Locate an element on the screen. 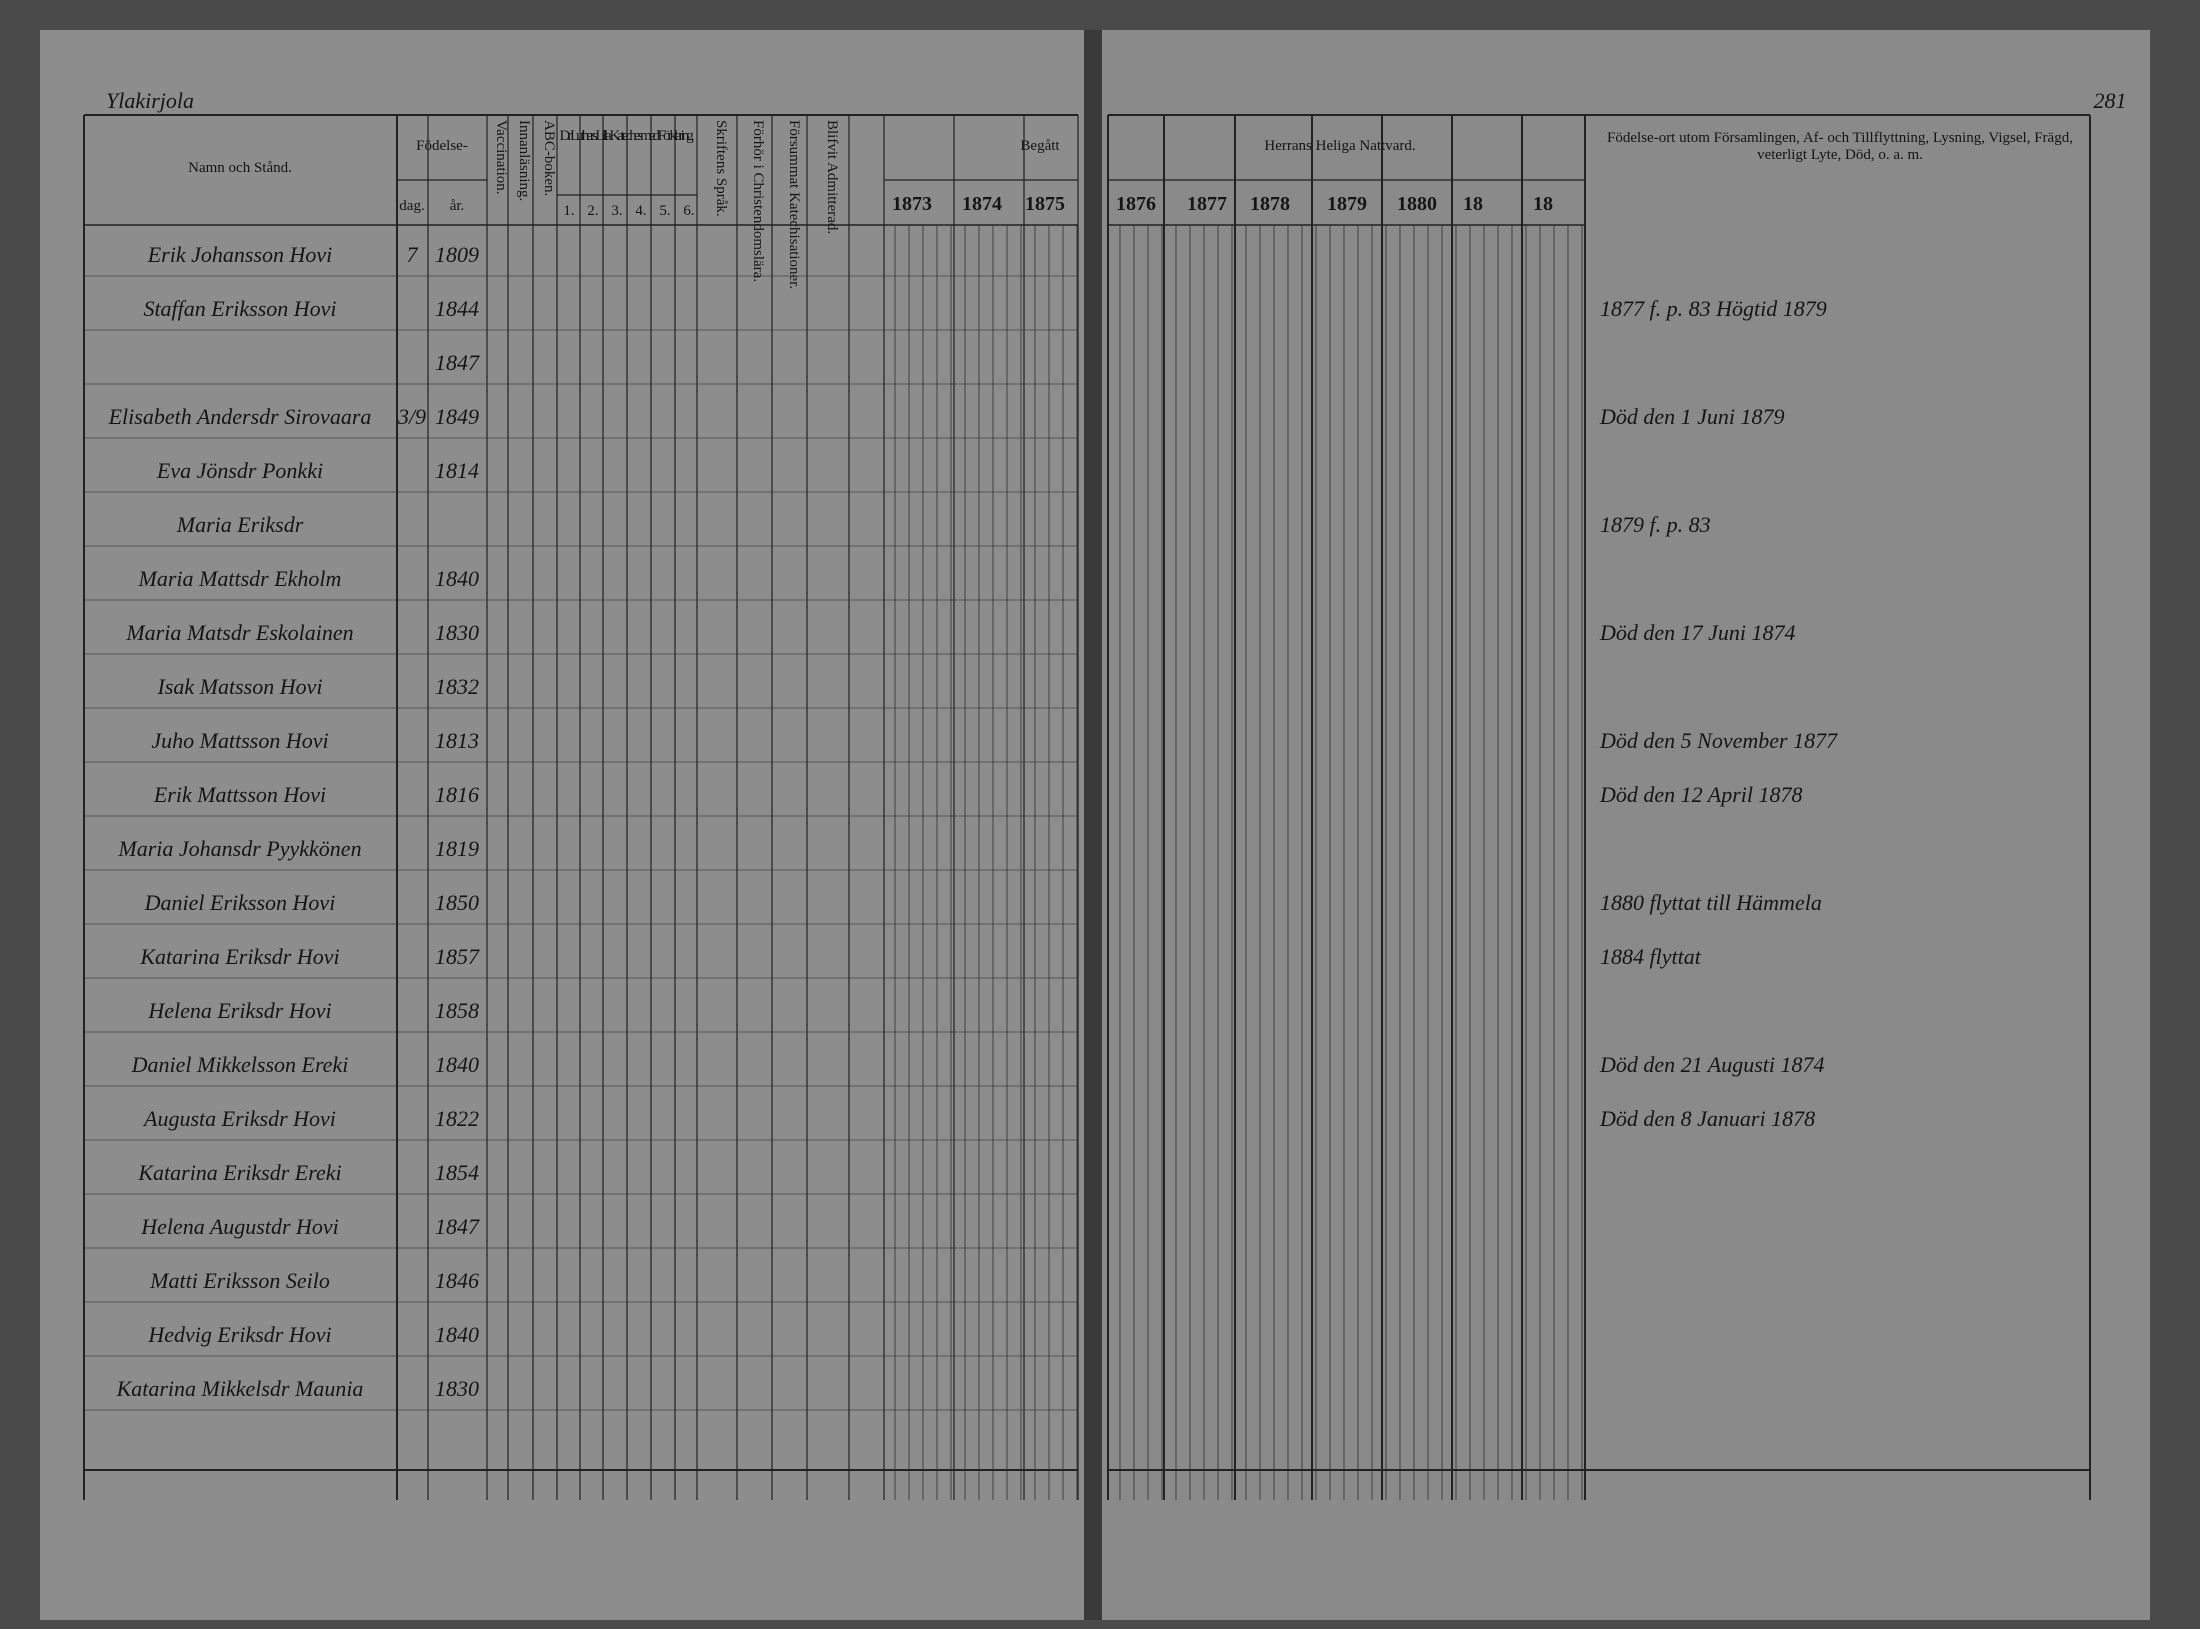 This screenshot has width=2200, height=1629. remark: Död den 17 Juni 1874 is located at coordinates (1697, 632).